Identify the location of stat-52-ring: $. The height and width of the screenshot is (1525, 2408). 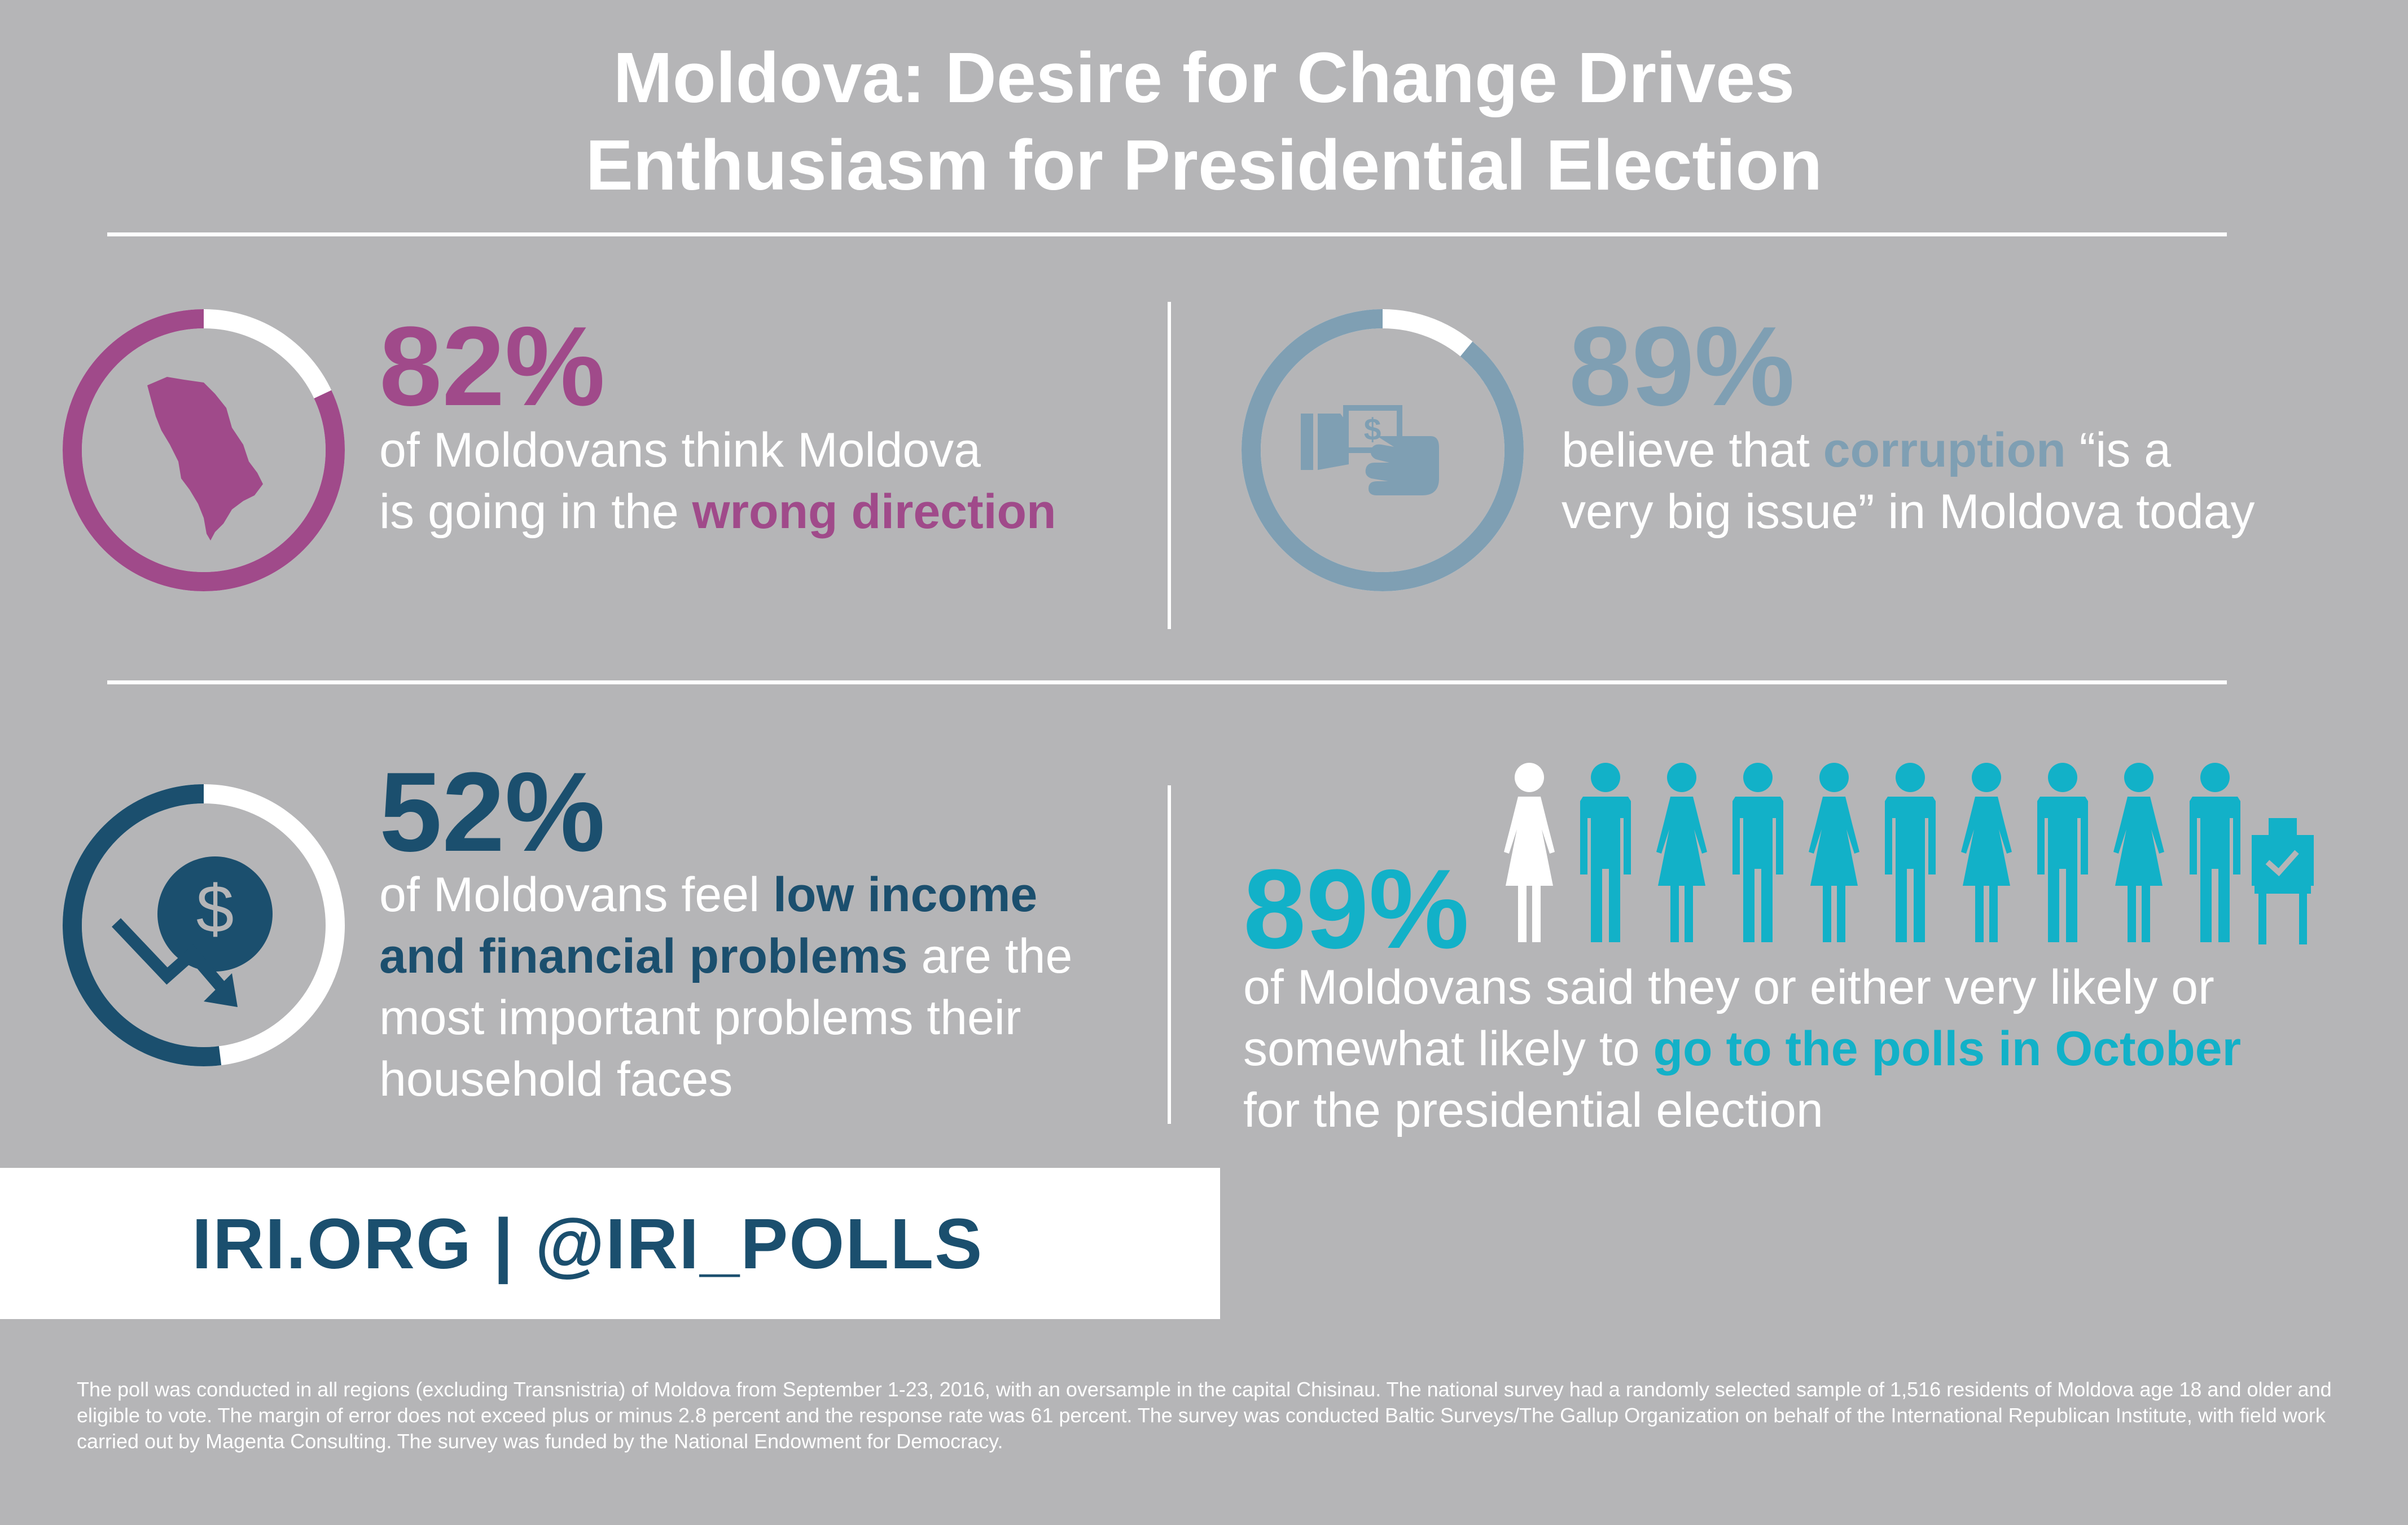
(204, 925).